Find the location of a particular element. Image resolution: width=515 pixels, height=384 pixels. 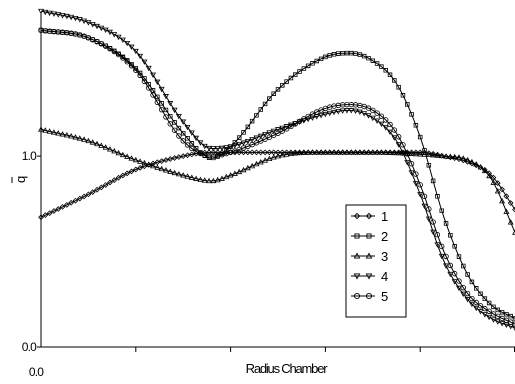

tick-labels: 0.0 1.0 0.0 is located at coordinates (33, 264).